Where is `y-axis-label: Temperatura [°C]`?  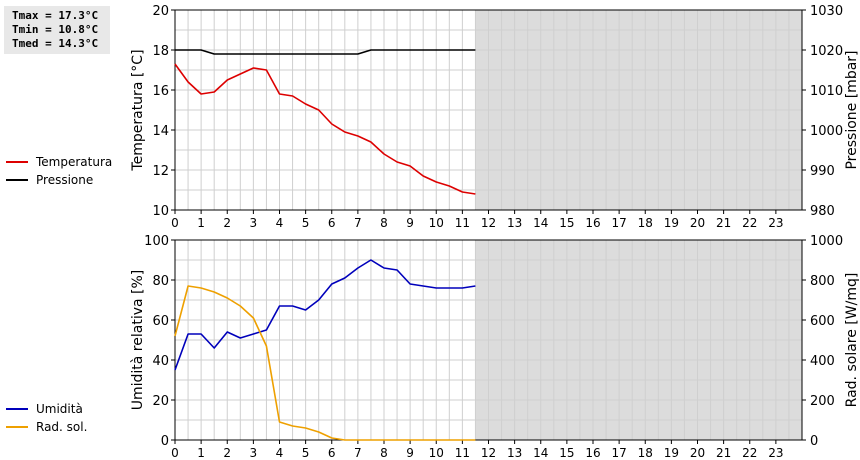 y-axis-label: Temperatura [°C] is located at coordinates (138, 110).